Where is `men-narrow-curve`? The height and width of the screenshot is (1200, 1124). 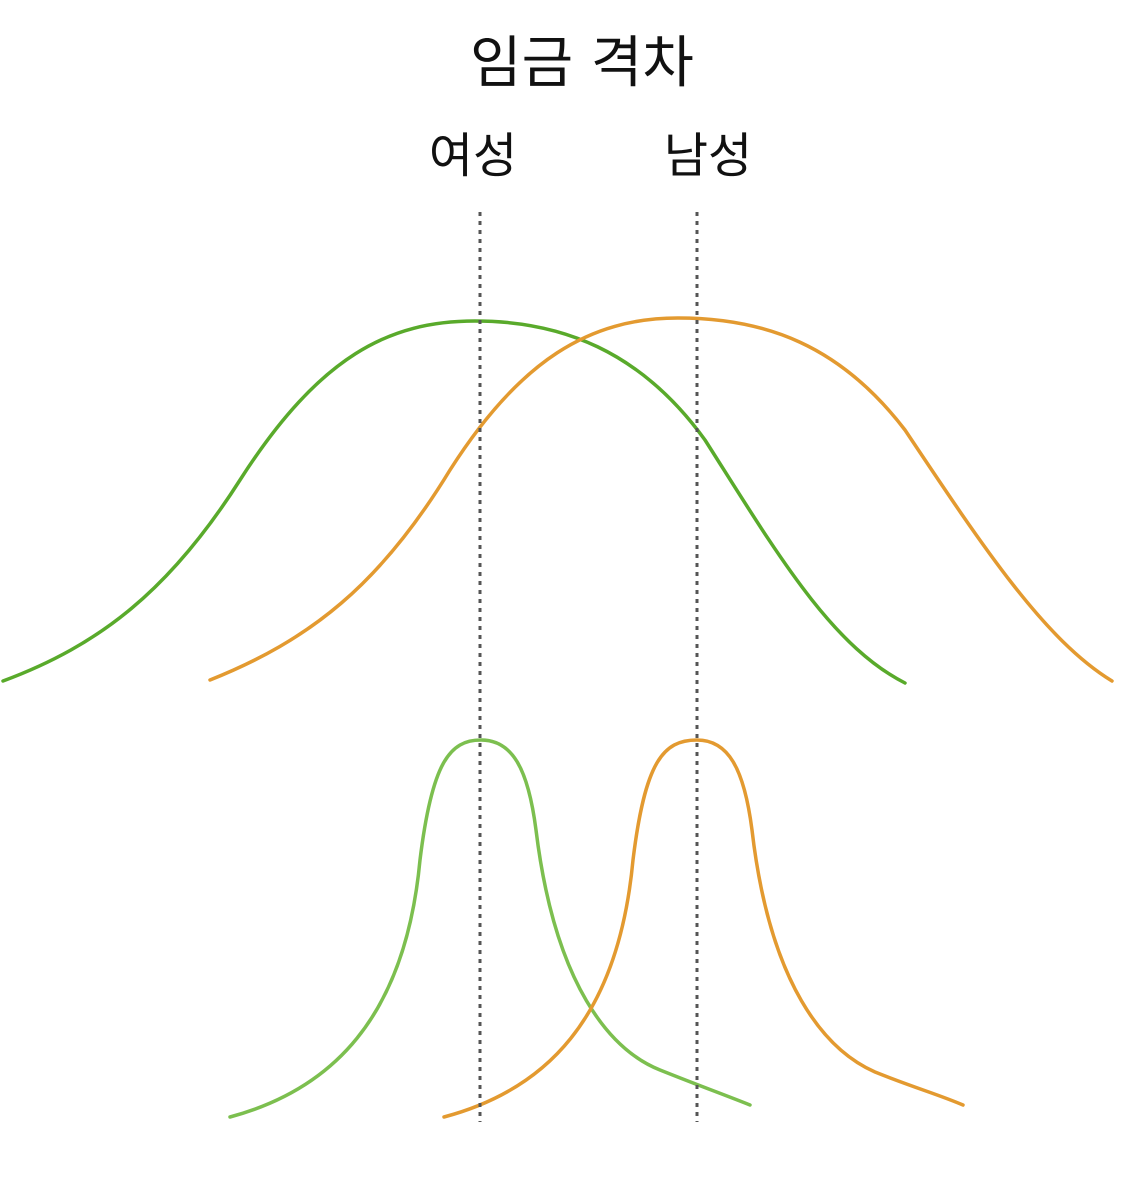 men-narrow-curve is located at coordinates (703, 928).